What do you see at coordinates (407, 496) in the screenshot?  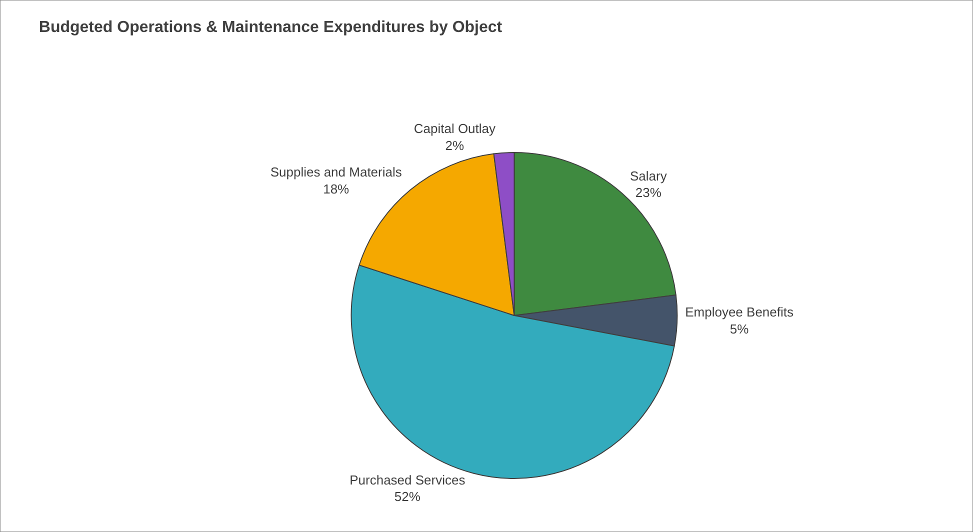 I see `data-label: 52%` at bounding box center [407, 496].